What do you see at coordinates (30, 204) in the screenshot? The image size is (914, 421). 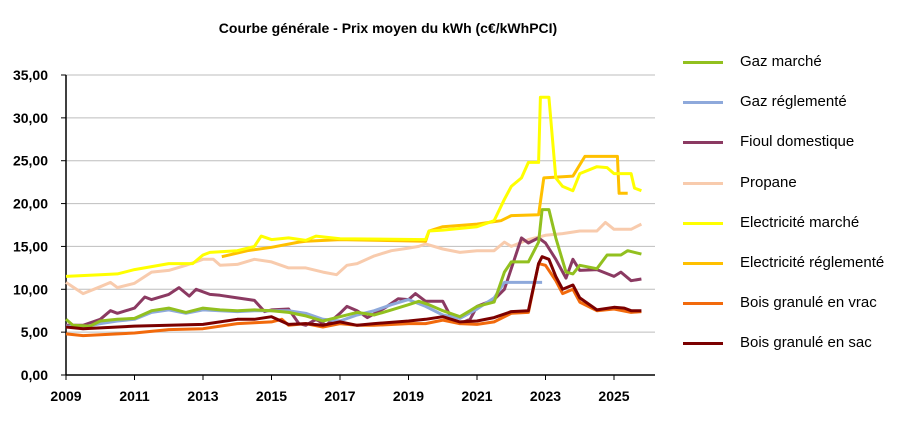 I see `y-tick-label: 20,00` at bounding box center [30, 204].